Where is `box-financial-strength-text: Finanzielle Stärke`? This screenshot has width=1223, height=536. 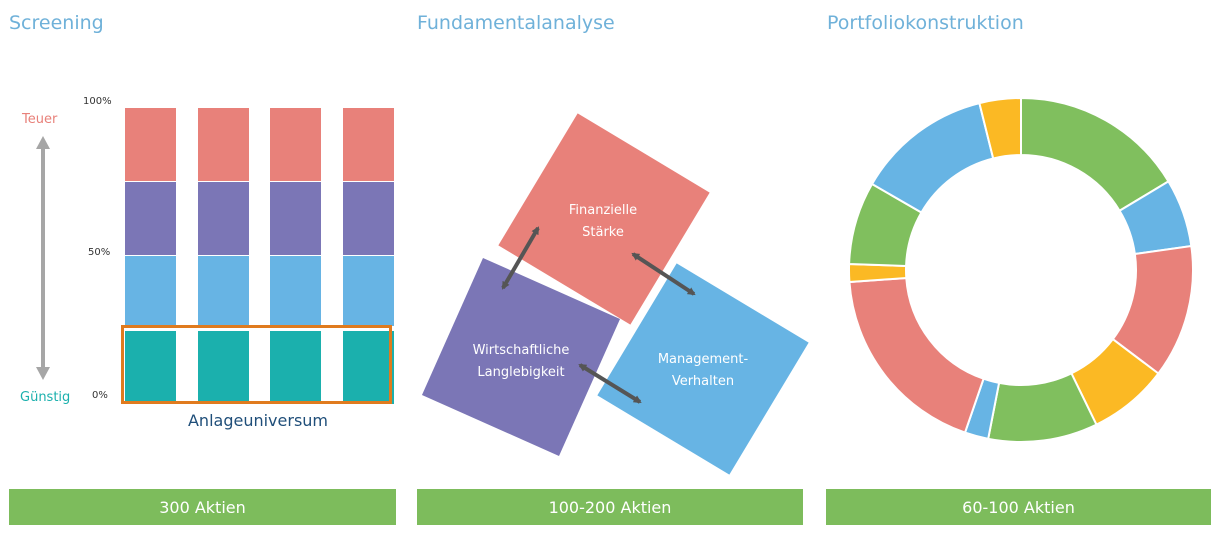 box-financial-strength-text: Finanzielle Stärke is located at coordinates (603, 222).